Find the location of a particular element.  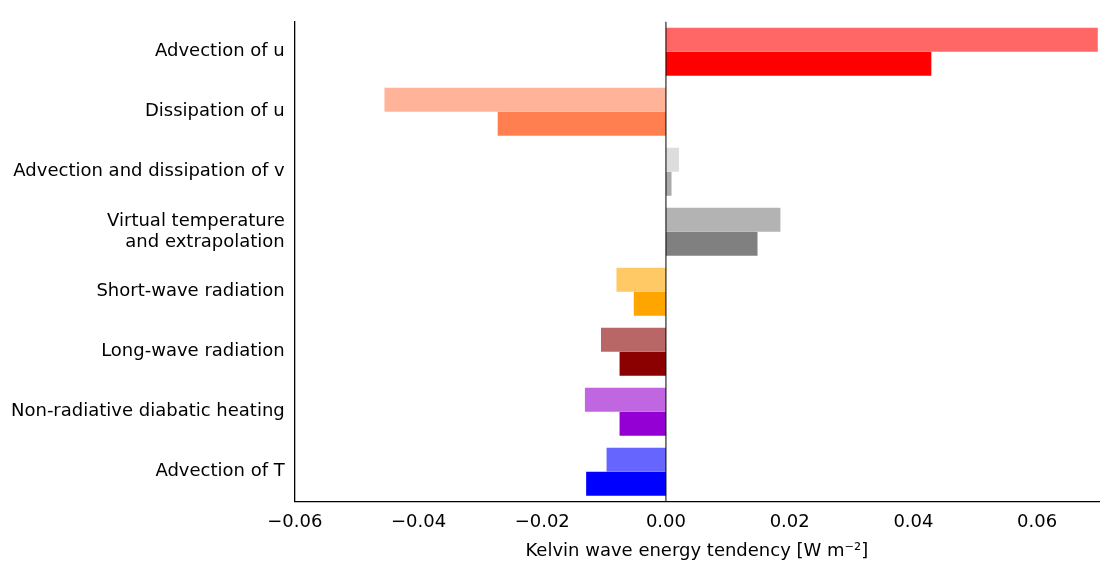

y-tick-label: Advection of T is located at coordinates (220, 470).